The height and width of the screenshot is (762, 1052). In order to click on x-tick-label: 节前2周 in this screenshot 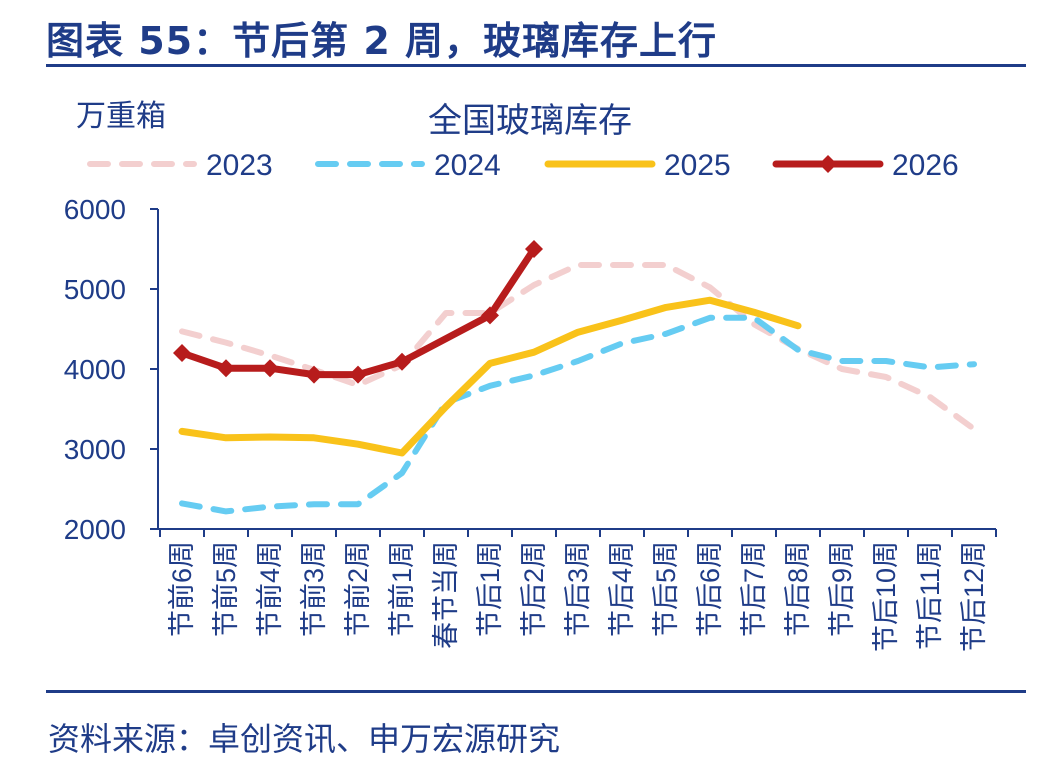, I will do `click(358, 589)`.